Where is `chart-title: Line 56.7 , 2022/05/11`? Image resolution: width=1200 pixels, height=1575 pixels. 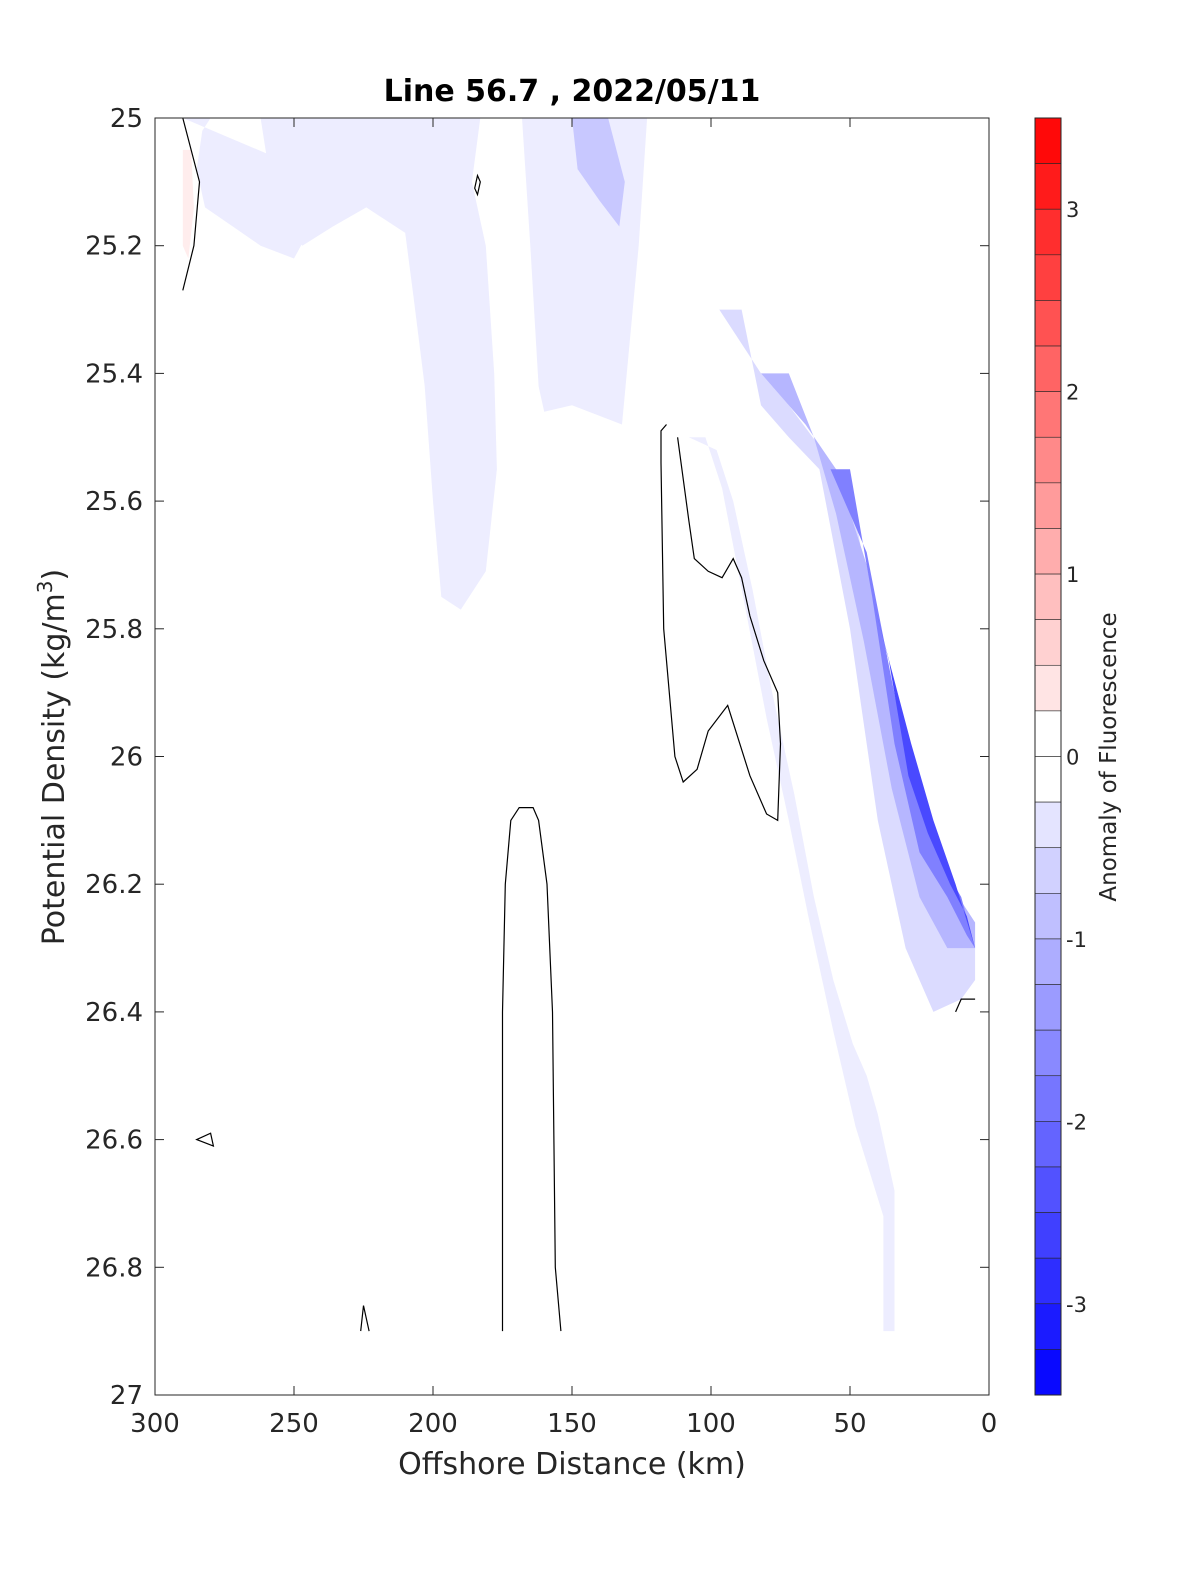 chart-title: Line 56.7 , 2022/05/11 is located at coordinates (572, 91).